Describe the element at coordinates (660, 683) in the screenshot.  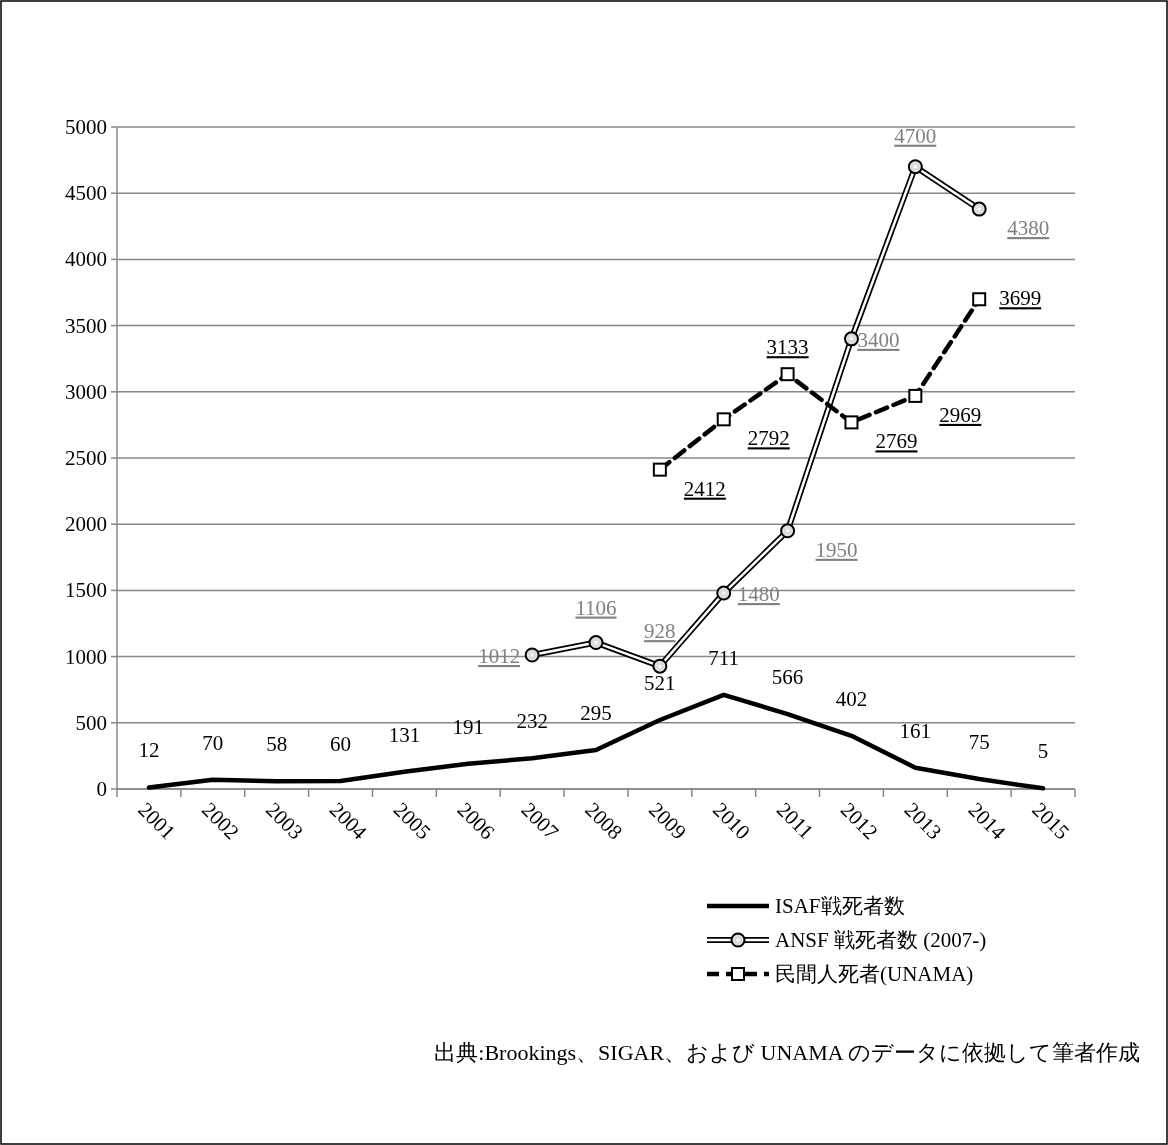
I see `data-label: 521` at that location.